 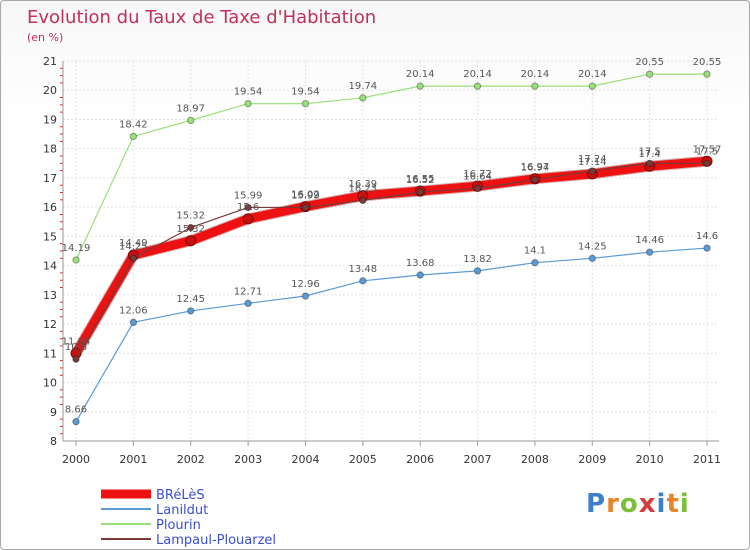 I want to click on chart-subtitle: (en %), so click(x=45, y=37).